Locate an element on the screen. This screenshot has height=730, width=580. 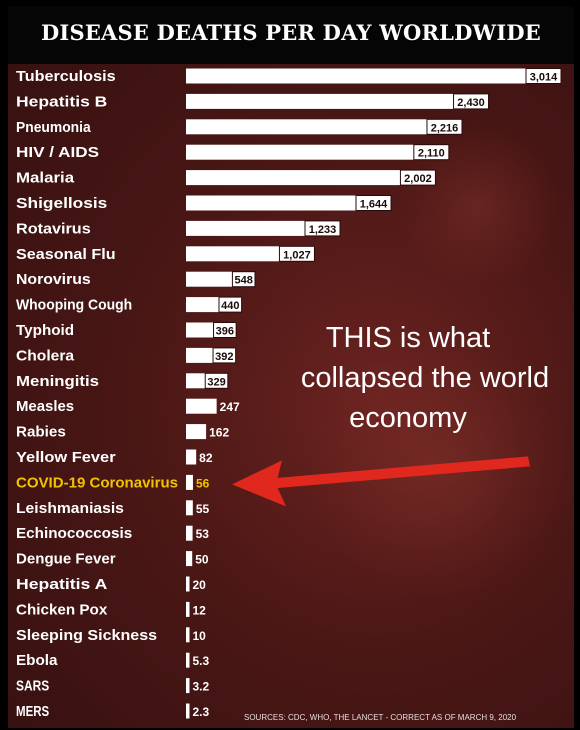
value-label: 2.3 is located at coordinates (201, 712).